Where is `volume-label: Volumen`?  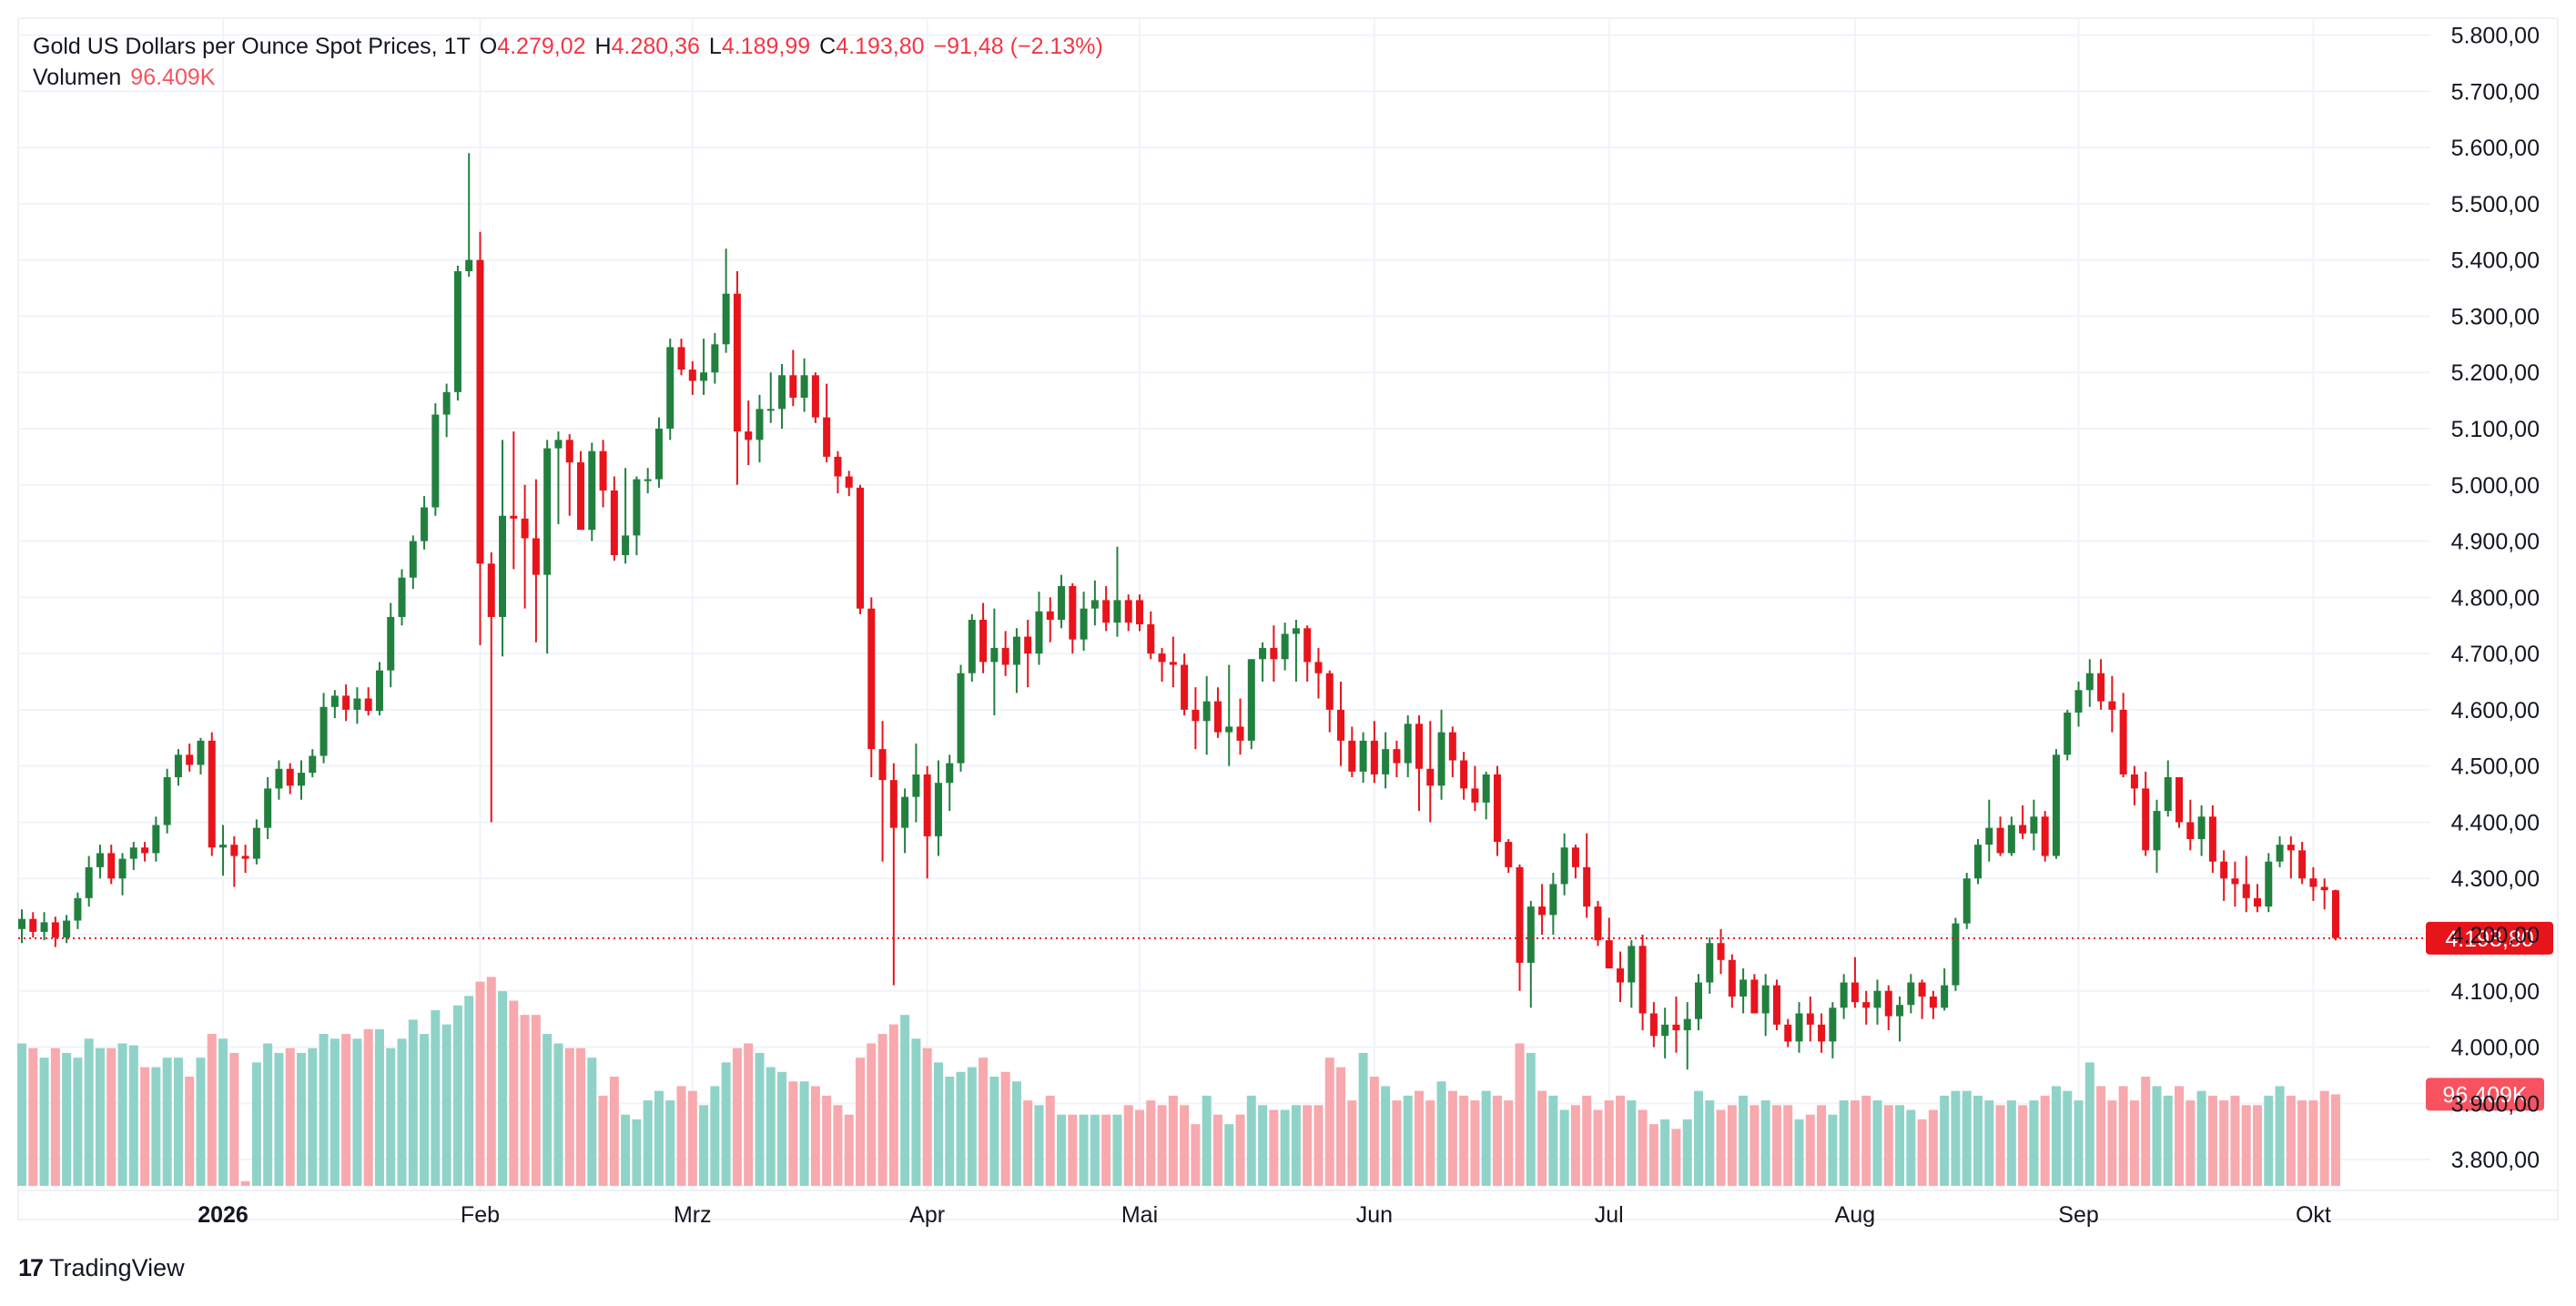 volume-label: Volumen is located at coordinates (77, 77).